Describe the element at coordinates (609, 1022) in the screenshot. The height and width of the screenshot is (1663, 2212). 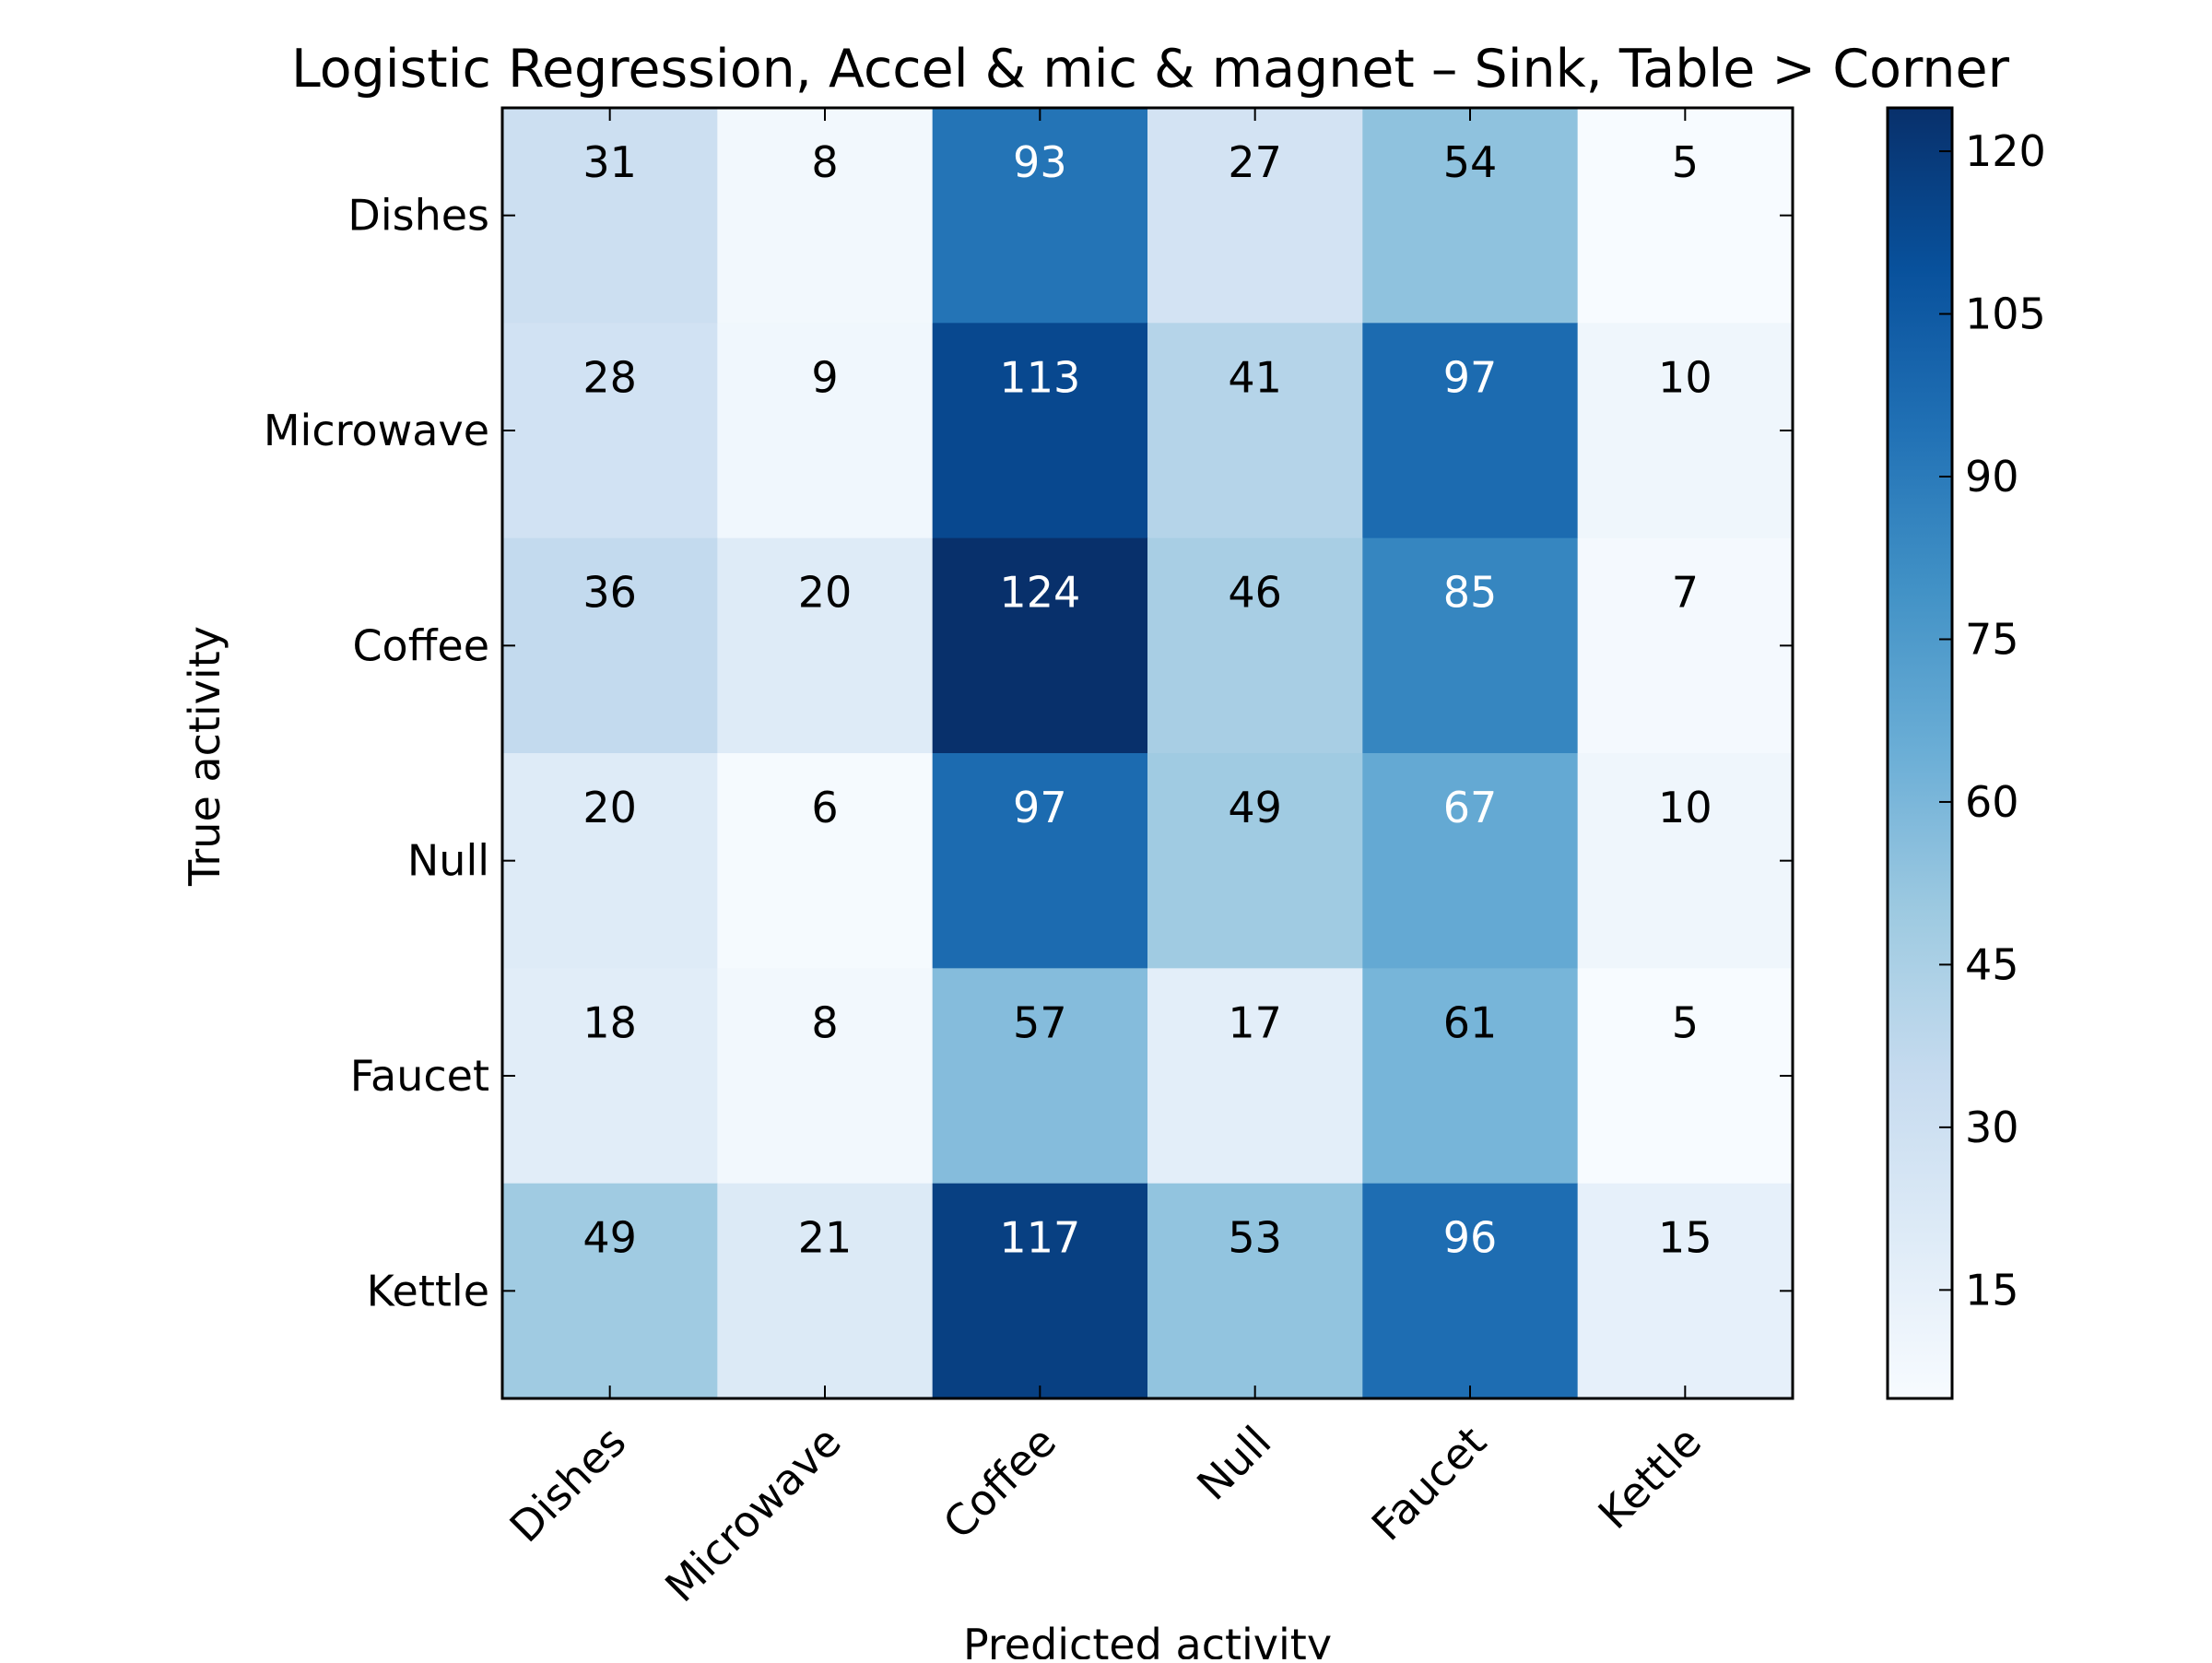
I see `cell-value-4-0: 18` at that location.